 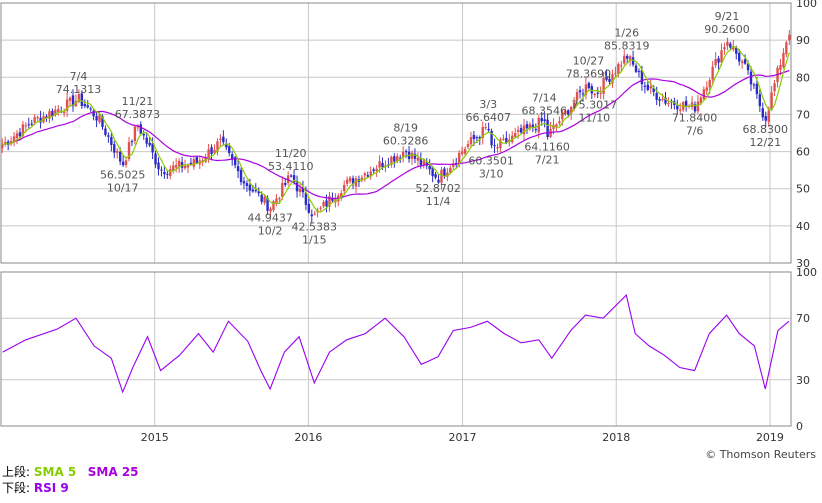 I want to click on price-y-tick-label: 40, so click(x=803, y=226).